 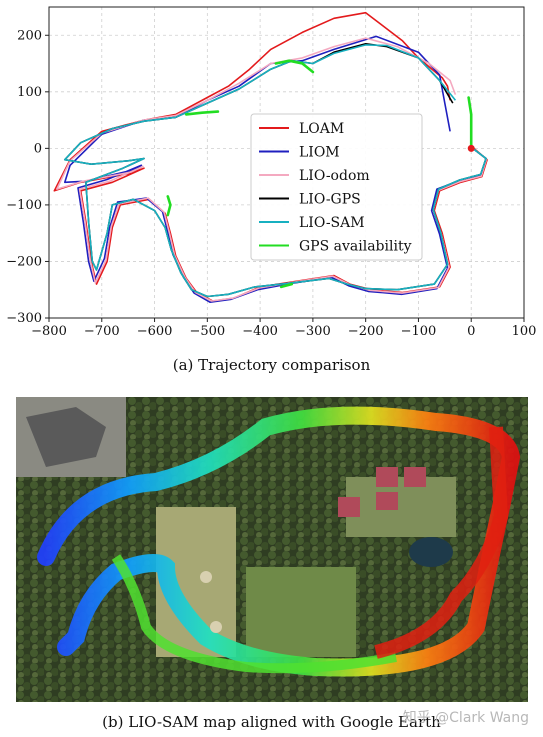 What do you see at coordinates (330, 200) in the screenshot?
I see `legend-label-lio-gps: LIO-GPS` at bounding box center [330, 200].